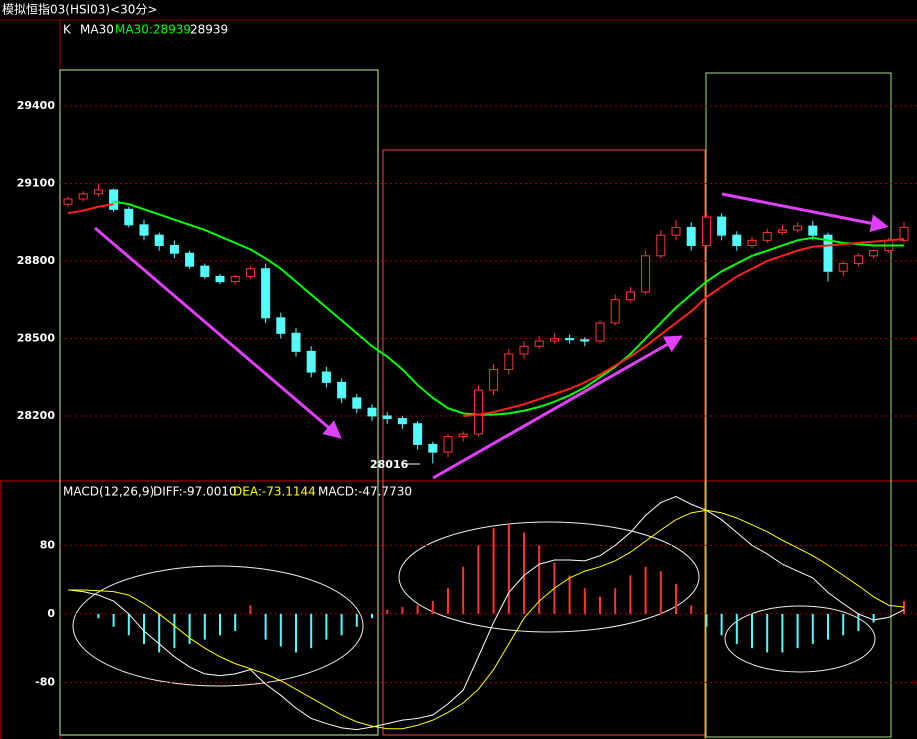 This screenshot has height=739, width=917. Describe the element at coordinates (48, 544) in the screenshot. I see `y-tick-label: 80` at that location.